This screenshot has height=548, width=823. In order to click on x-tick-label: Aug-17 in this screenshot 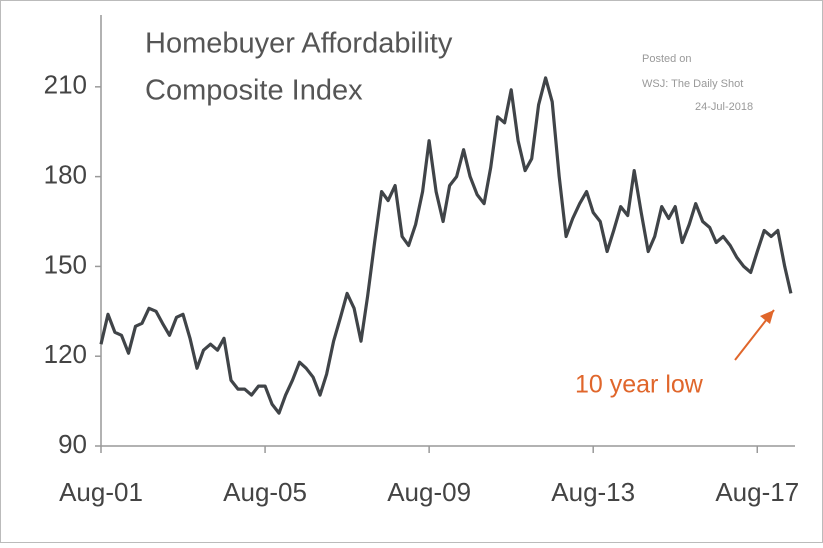, I will do `click(757, 492)`.